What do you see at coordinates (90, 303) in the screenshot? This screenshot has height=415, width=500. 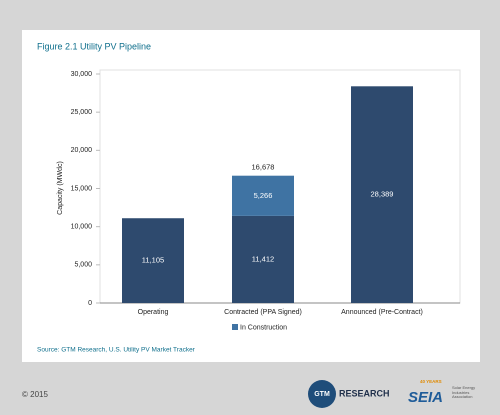 I see `y-tick-label: 0` at bounding box center [90, 303].